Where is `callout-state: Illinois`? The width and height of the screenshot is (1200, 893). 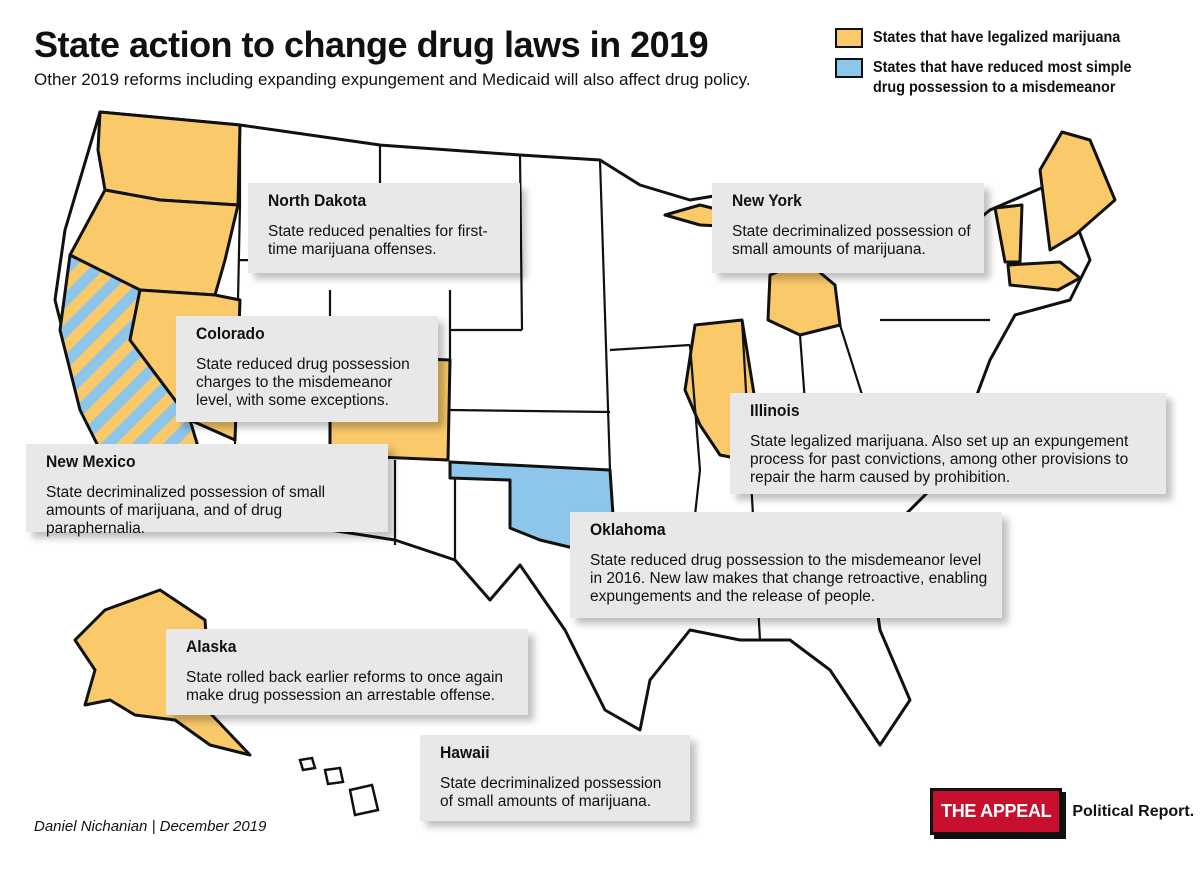 callout-state: Illinois is located at coordinates (775, 410).